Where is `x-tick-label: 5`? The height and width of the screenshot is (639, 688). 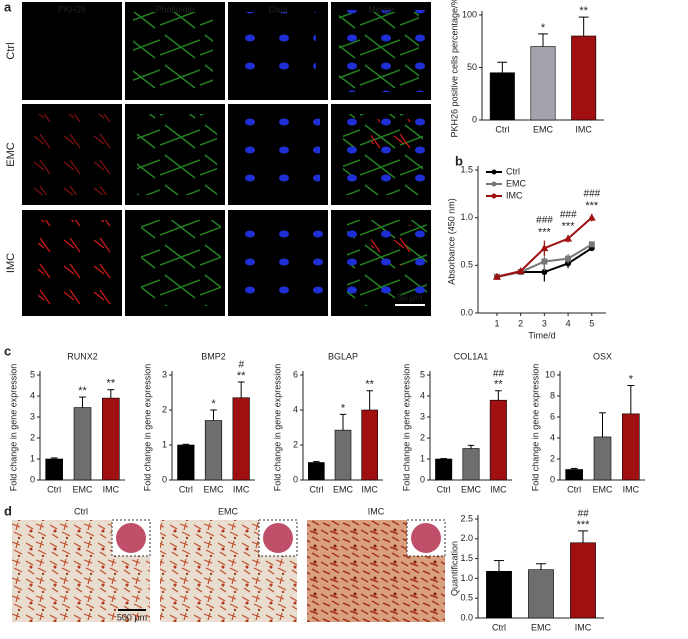 x-tick-label: 5 is located at coordinates (591, 323).